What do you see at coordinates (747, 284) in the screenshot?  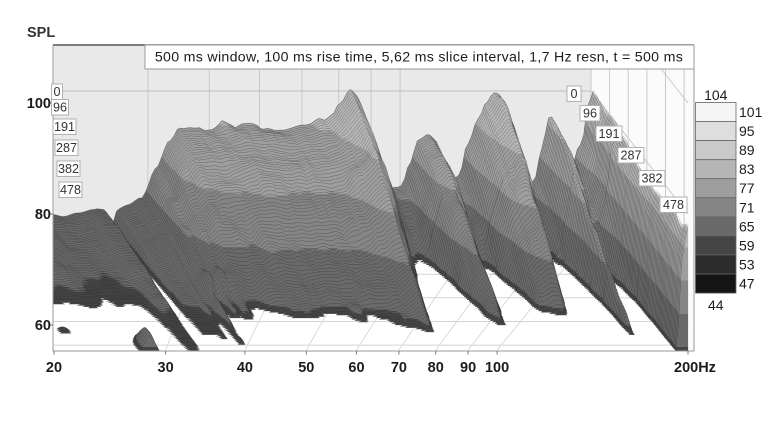 I see `svg-text: 47` at bounding box center [747, 284].